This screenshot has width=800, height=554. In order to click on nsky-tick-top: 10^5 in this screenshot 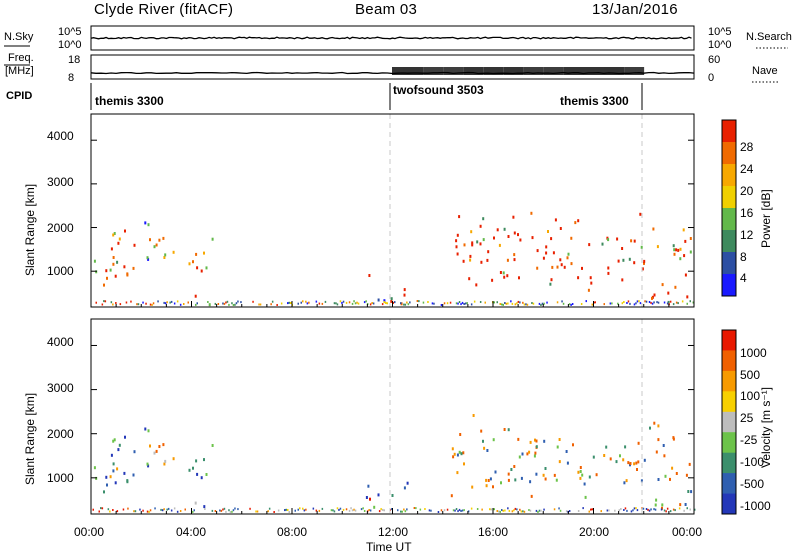, I will do `click(70, 32)`.